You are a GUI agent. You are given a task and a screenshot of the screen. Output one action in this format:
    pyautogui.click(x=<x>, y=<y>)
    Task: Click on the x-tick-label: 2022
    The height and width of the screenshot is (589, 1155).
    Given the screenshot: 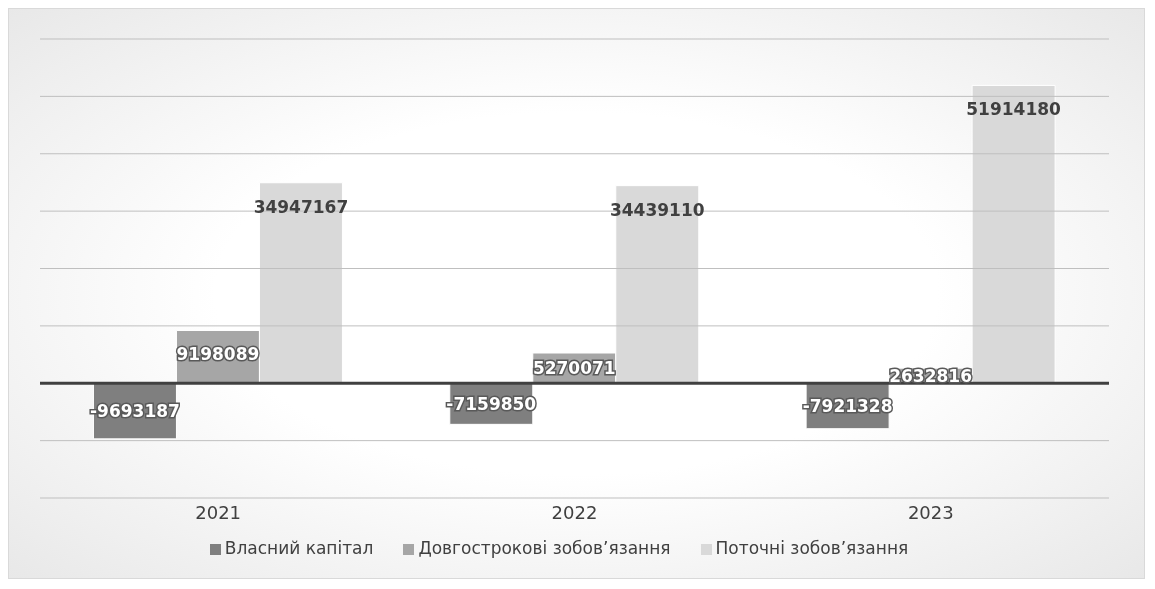 What is the action you would take?
    pyautogui.click(x=574, y=512)
    